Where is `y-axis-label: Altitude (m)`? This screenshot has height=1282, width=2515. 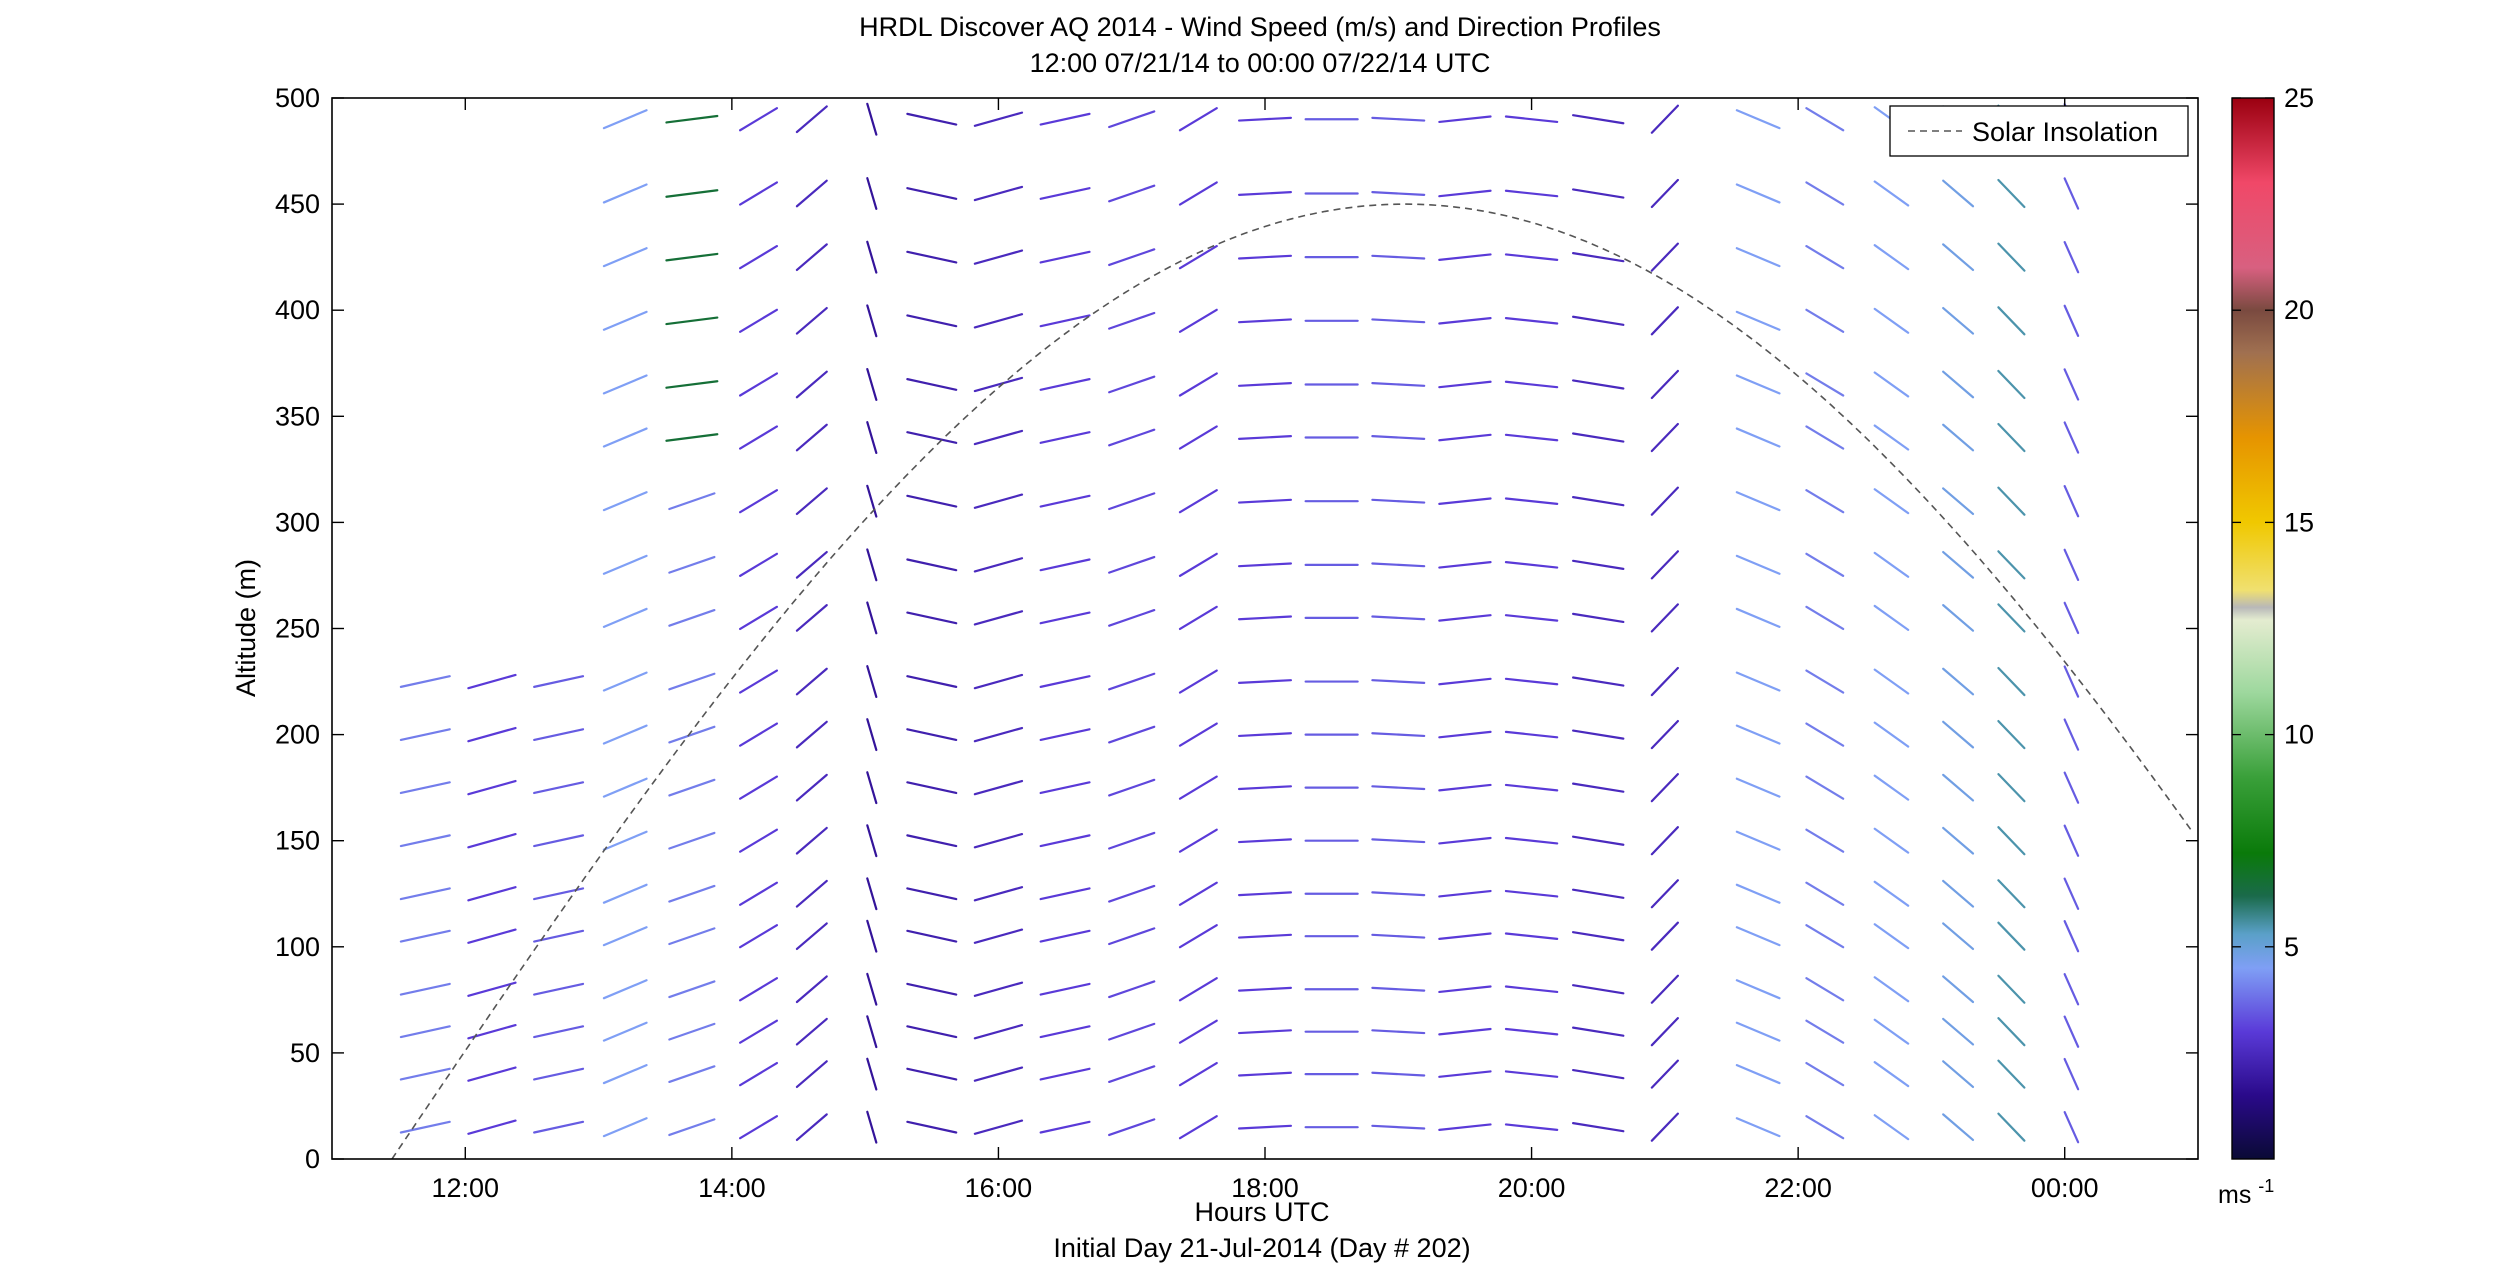
y-axis-label: Altitude (m) is located at coordinates (246, 628).